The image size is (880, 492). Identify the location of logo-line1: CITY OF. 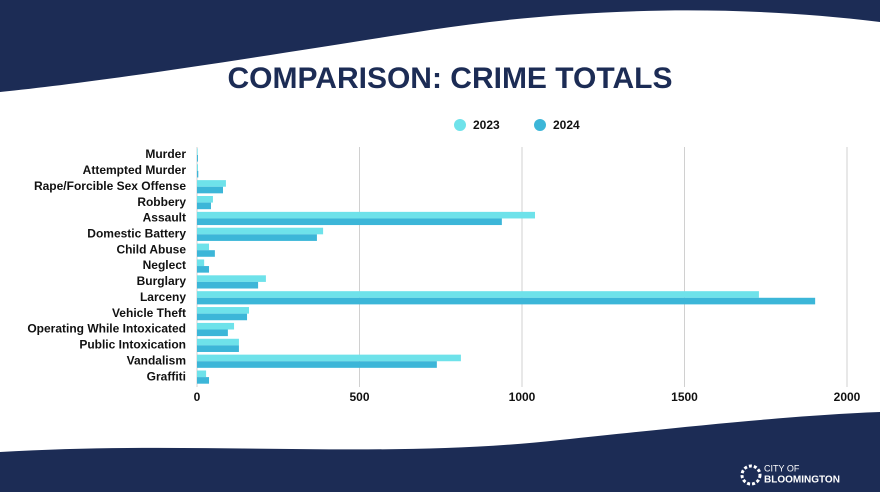
(782, 468).